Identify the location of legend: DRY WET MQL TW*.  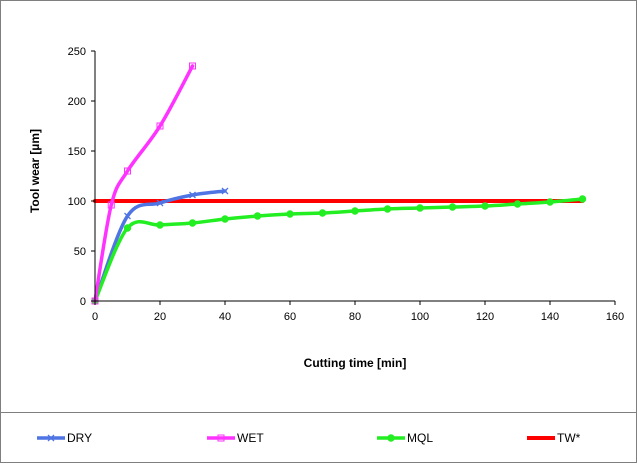
(309, 438).